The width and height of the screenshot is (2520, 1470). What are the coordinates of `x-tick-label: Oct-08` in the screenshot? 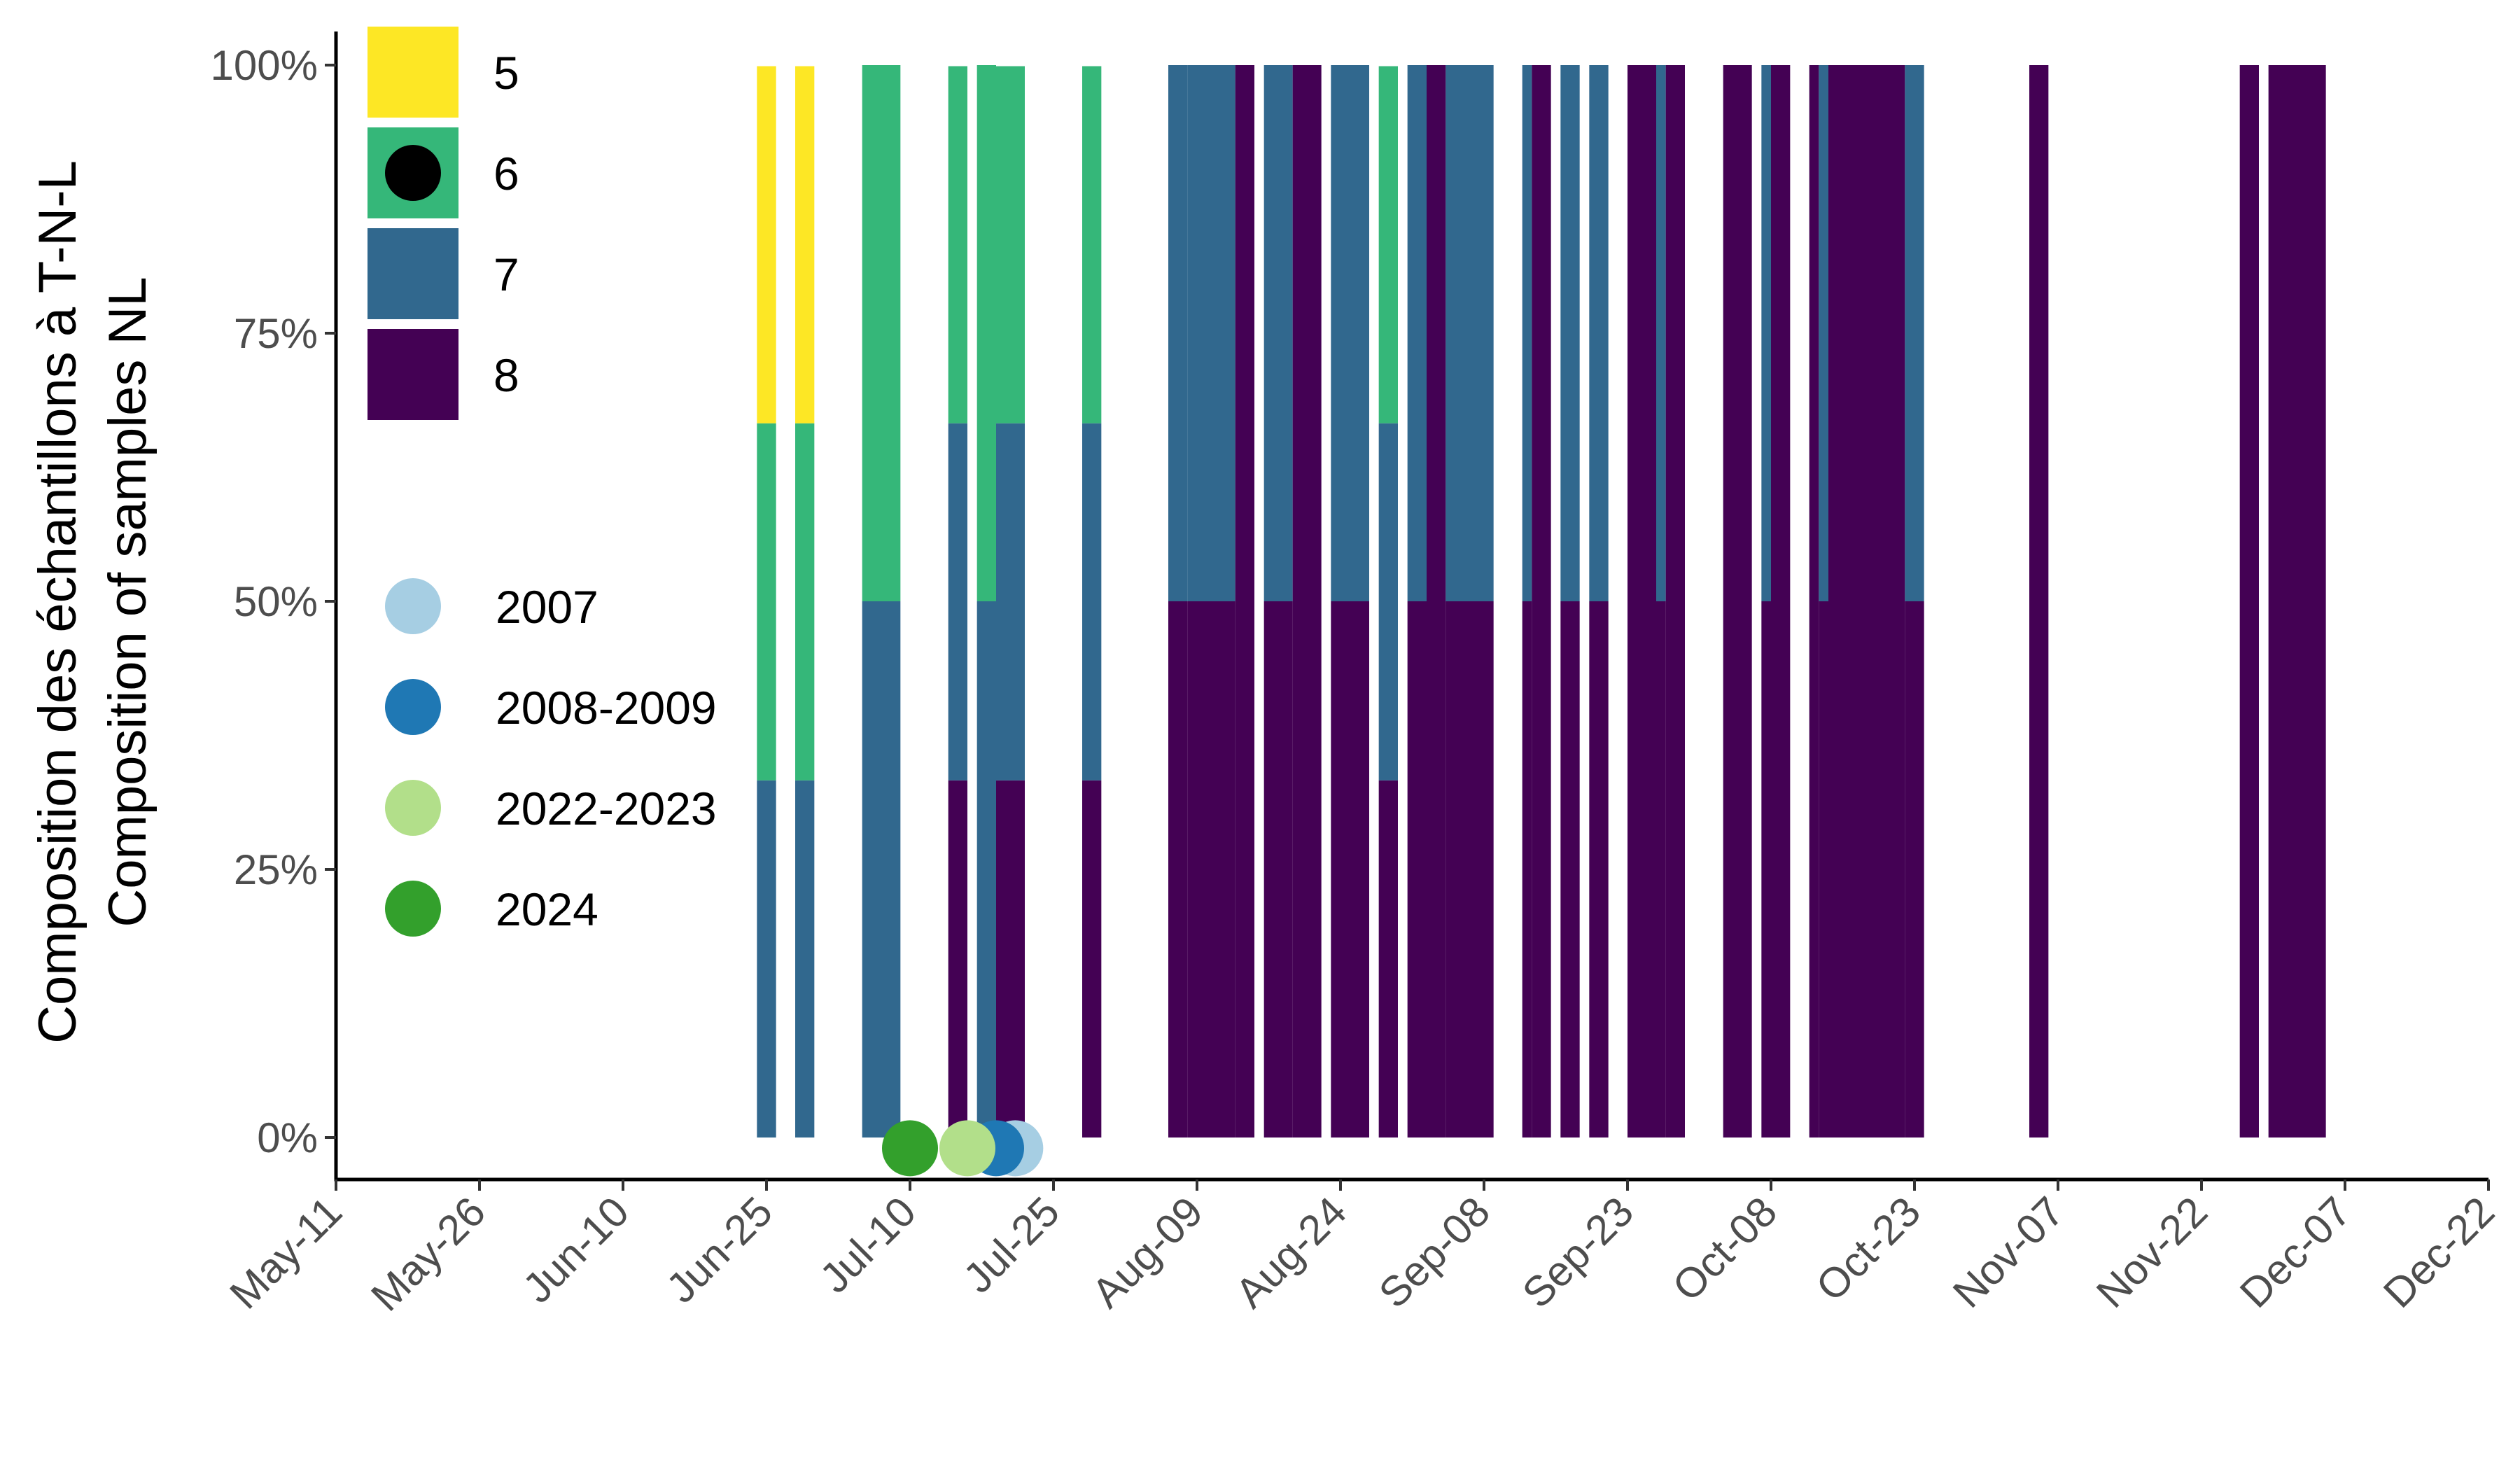 It's located at (1724, 1249).